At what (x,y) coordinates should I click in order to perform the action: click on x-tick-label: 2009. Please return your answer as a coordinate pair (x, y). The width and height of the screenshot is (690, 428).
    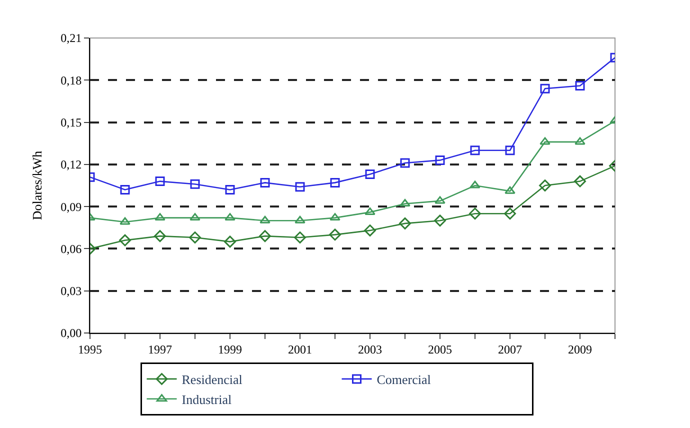
    Looking at the image, I should click on (580, 349).